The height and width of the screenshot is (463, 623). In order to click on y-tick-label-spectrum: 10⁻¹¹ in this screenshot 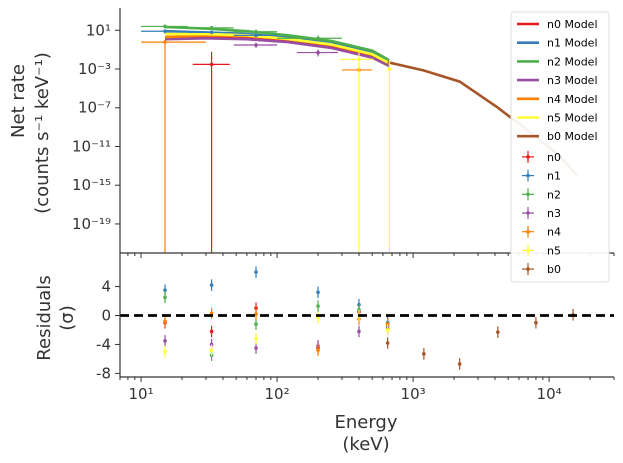, I will do `click(91, 146)`.